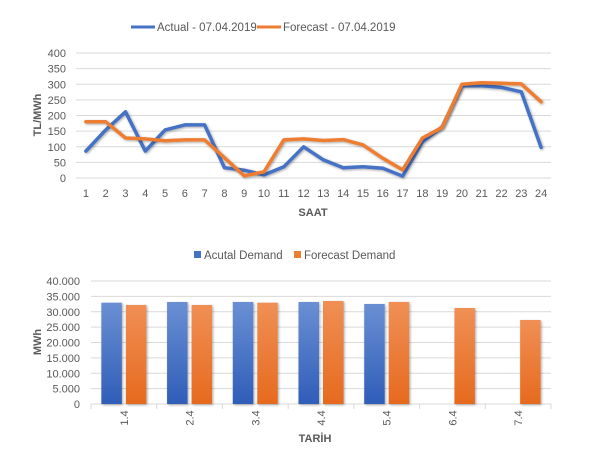 This screenshot has width=600, height=454. Describe the element at coordinates (315, 194) in the screenshot. I see `line-chart-x-ticks: 1 2 3 4 5 6 7 8 9 10 11 12 13 14 15 16 17 18 19 20 21 22 23 24` at that location.